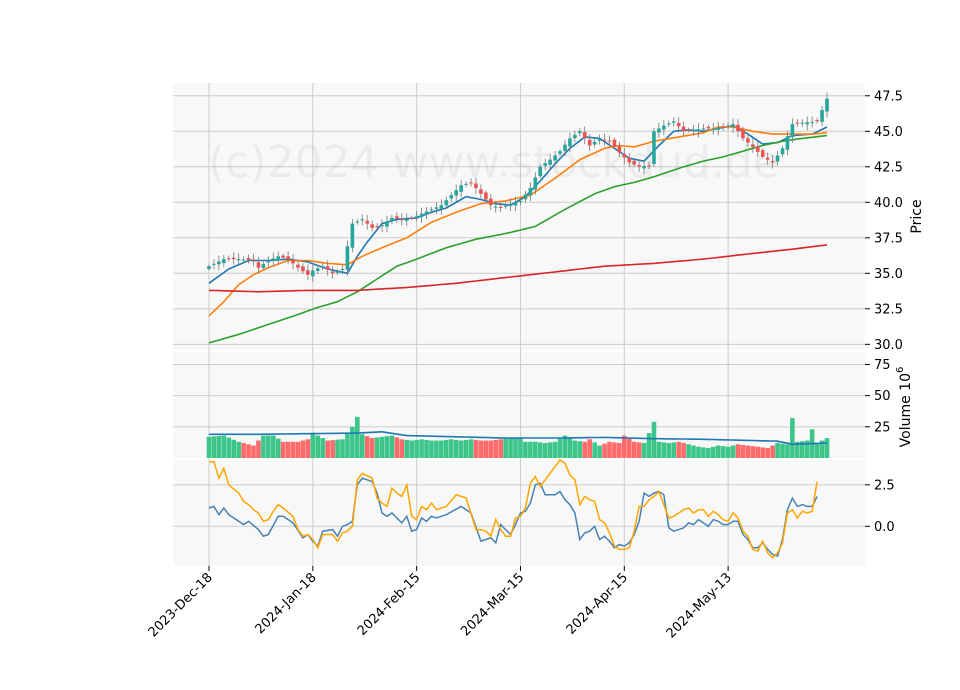  What do you see at coordinates (904, 407) in the screenshot?
I see `volume-axis-label: Volume 106` at bounding box center [904, 407].